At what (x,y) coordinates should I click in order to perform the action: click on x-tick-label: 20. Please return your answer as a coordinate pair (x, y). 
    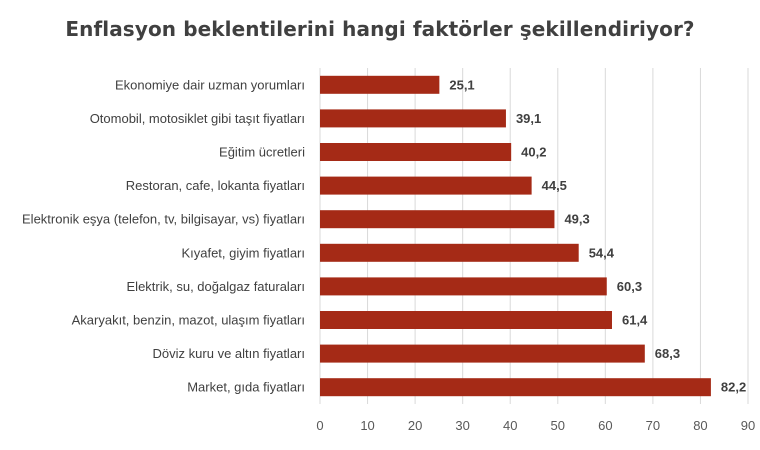
    Looking at the image, I should click on (415, 425).